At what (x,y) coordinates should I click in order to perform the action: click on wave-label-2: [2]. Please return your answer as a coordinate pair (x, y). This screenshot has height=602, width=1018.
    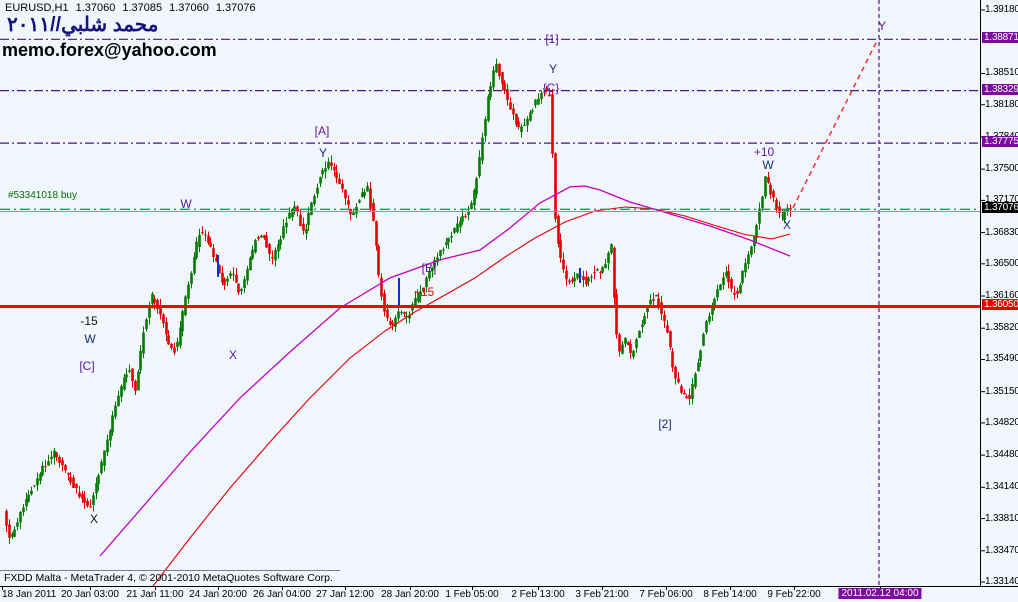
    Looking at the image, I should click on (665, 424).